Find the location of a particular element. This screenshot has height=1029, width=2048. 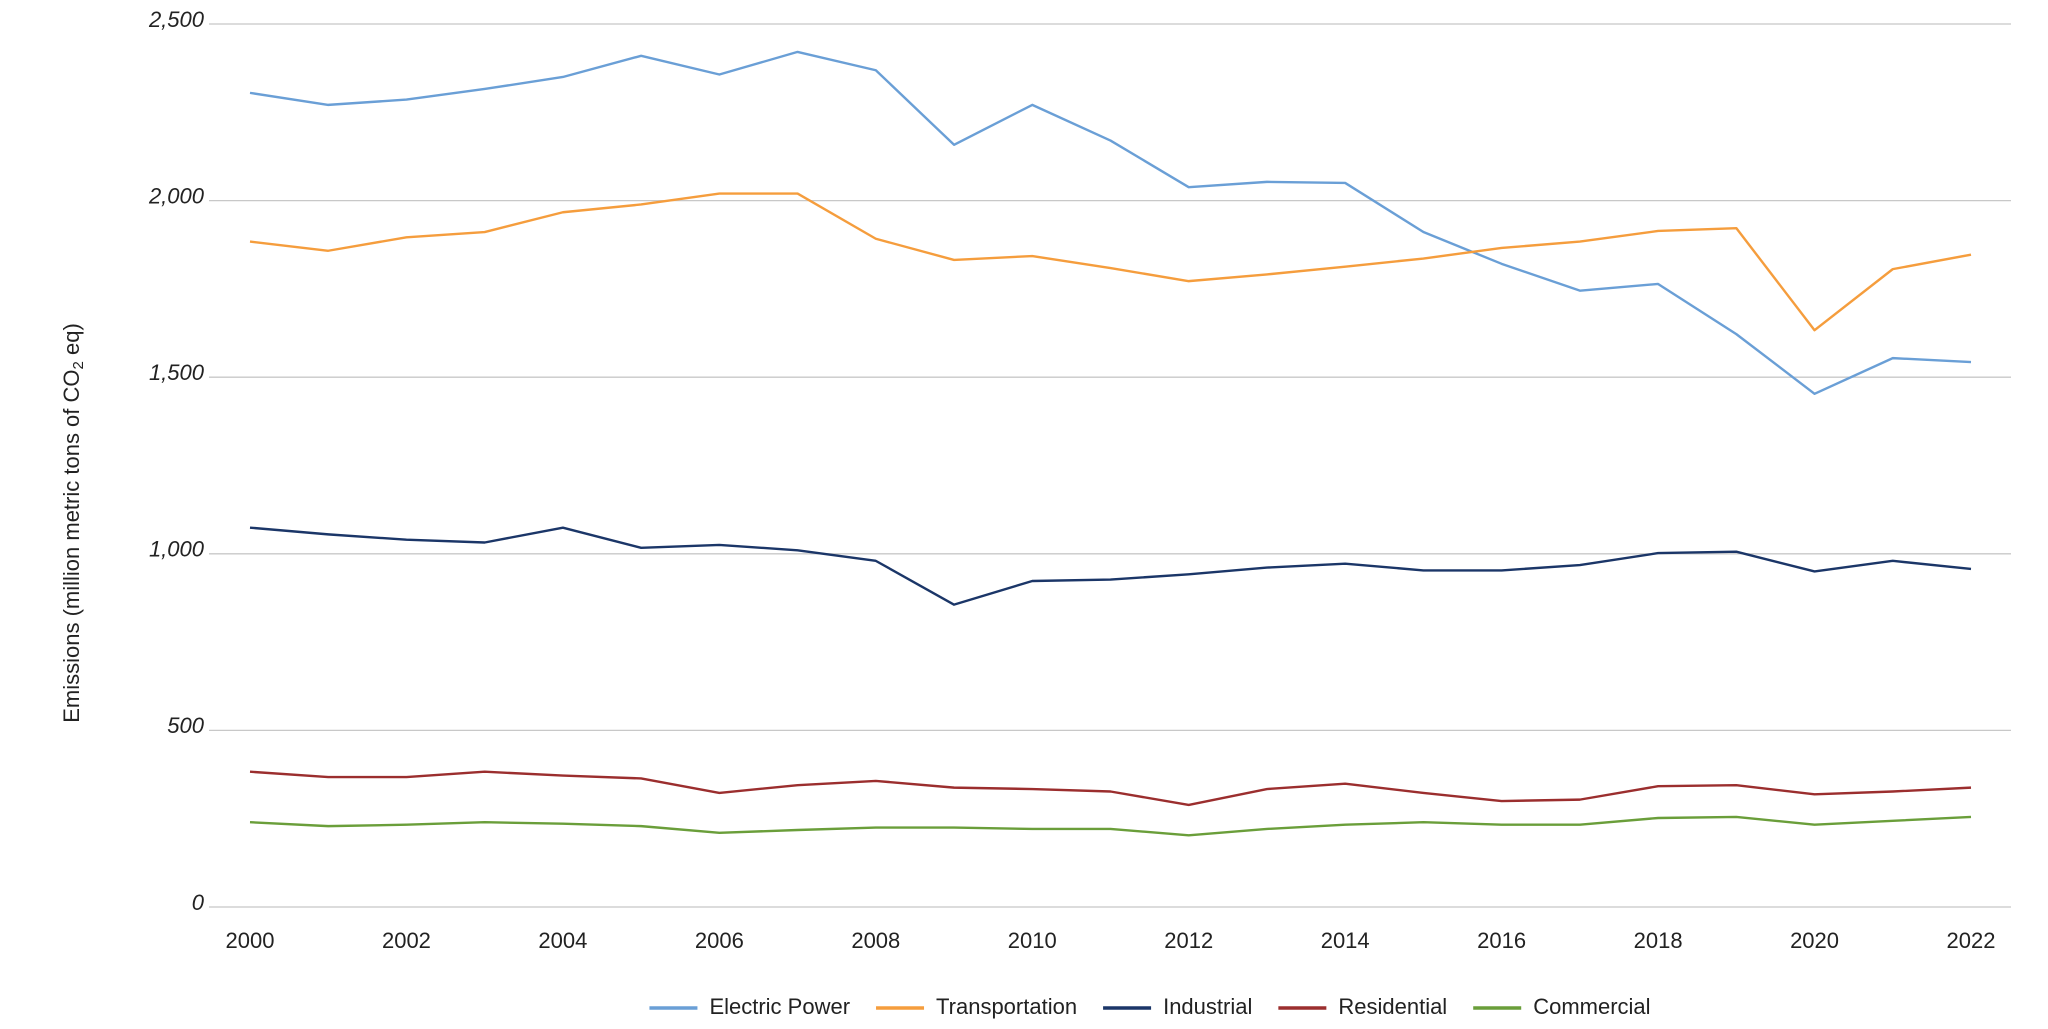

legend-label: Residential is located at coordinates (1392, 1006).